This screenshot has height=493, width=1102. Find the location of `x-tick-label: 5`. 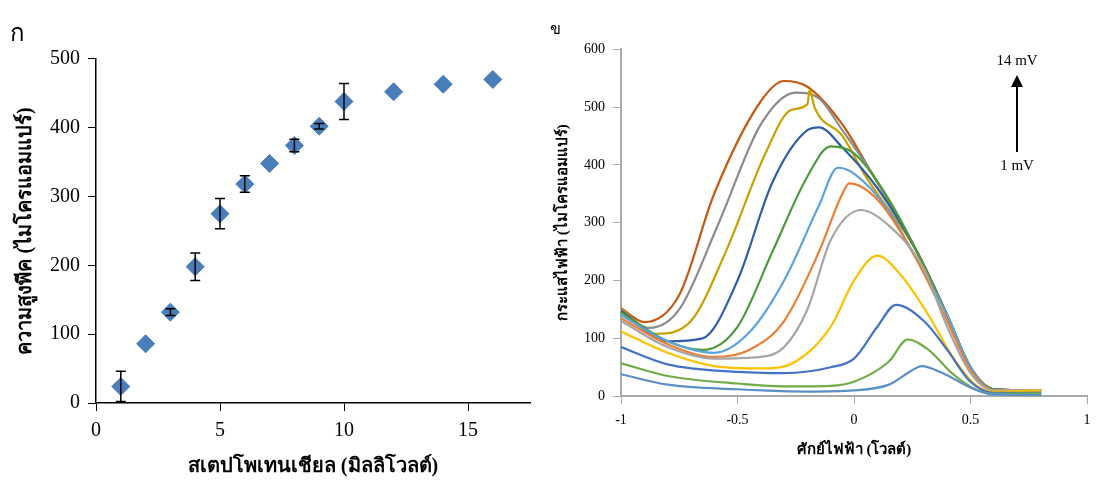

x-tick-label: 5 is located at coordinates (220, 429).